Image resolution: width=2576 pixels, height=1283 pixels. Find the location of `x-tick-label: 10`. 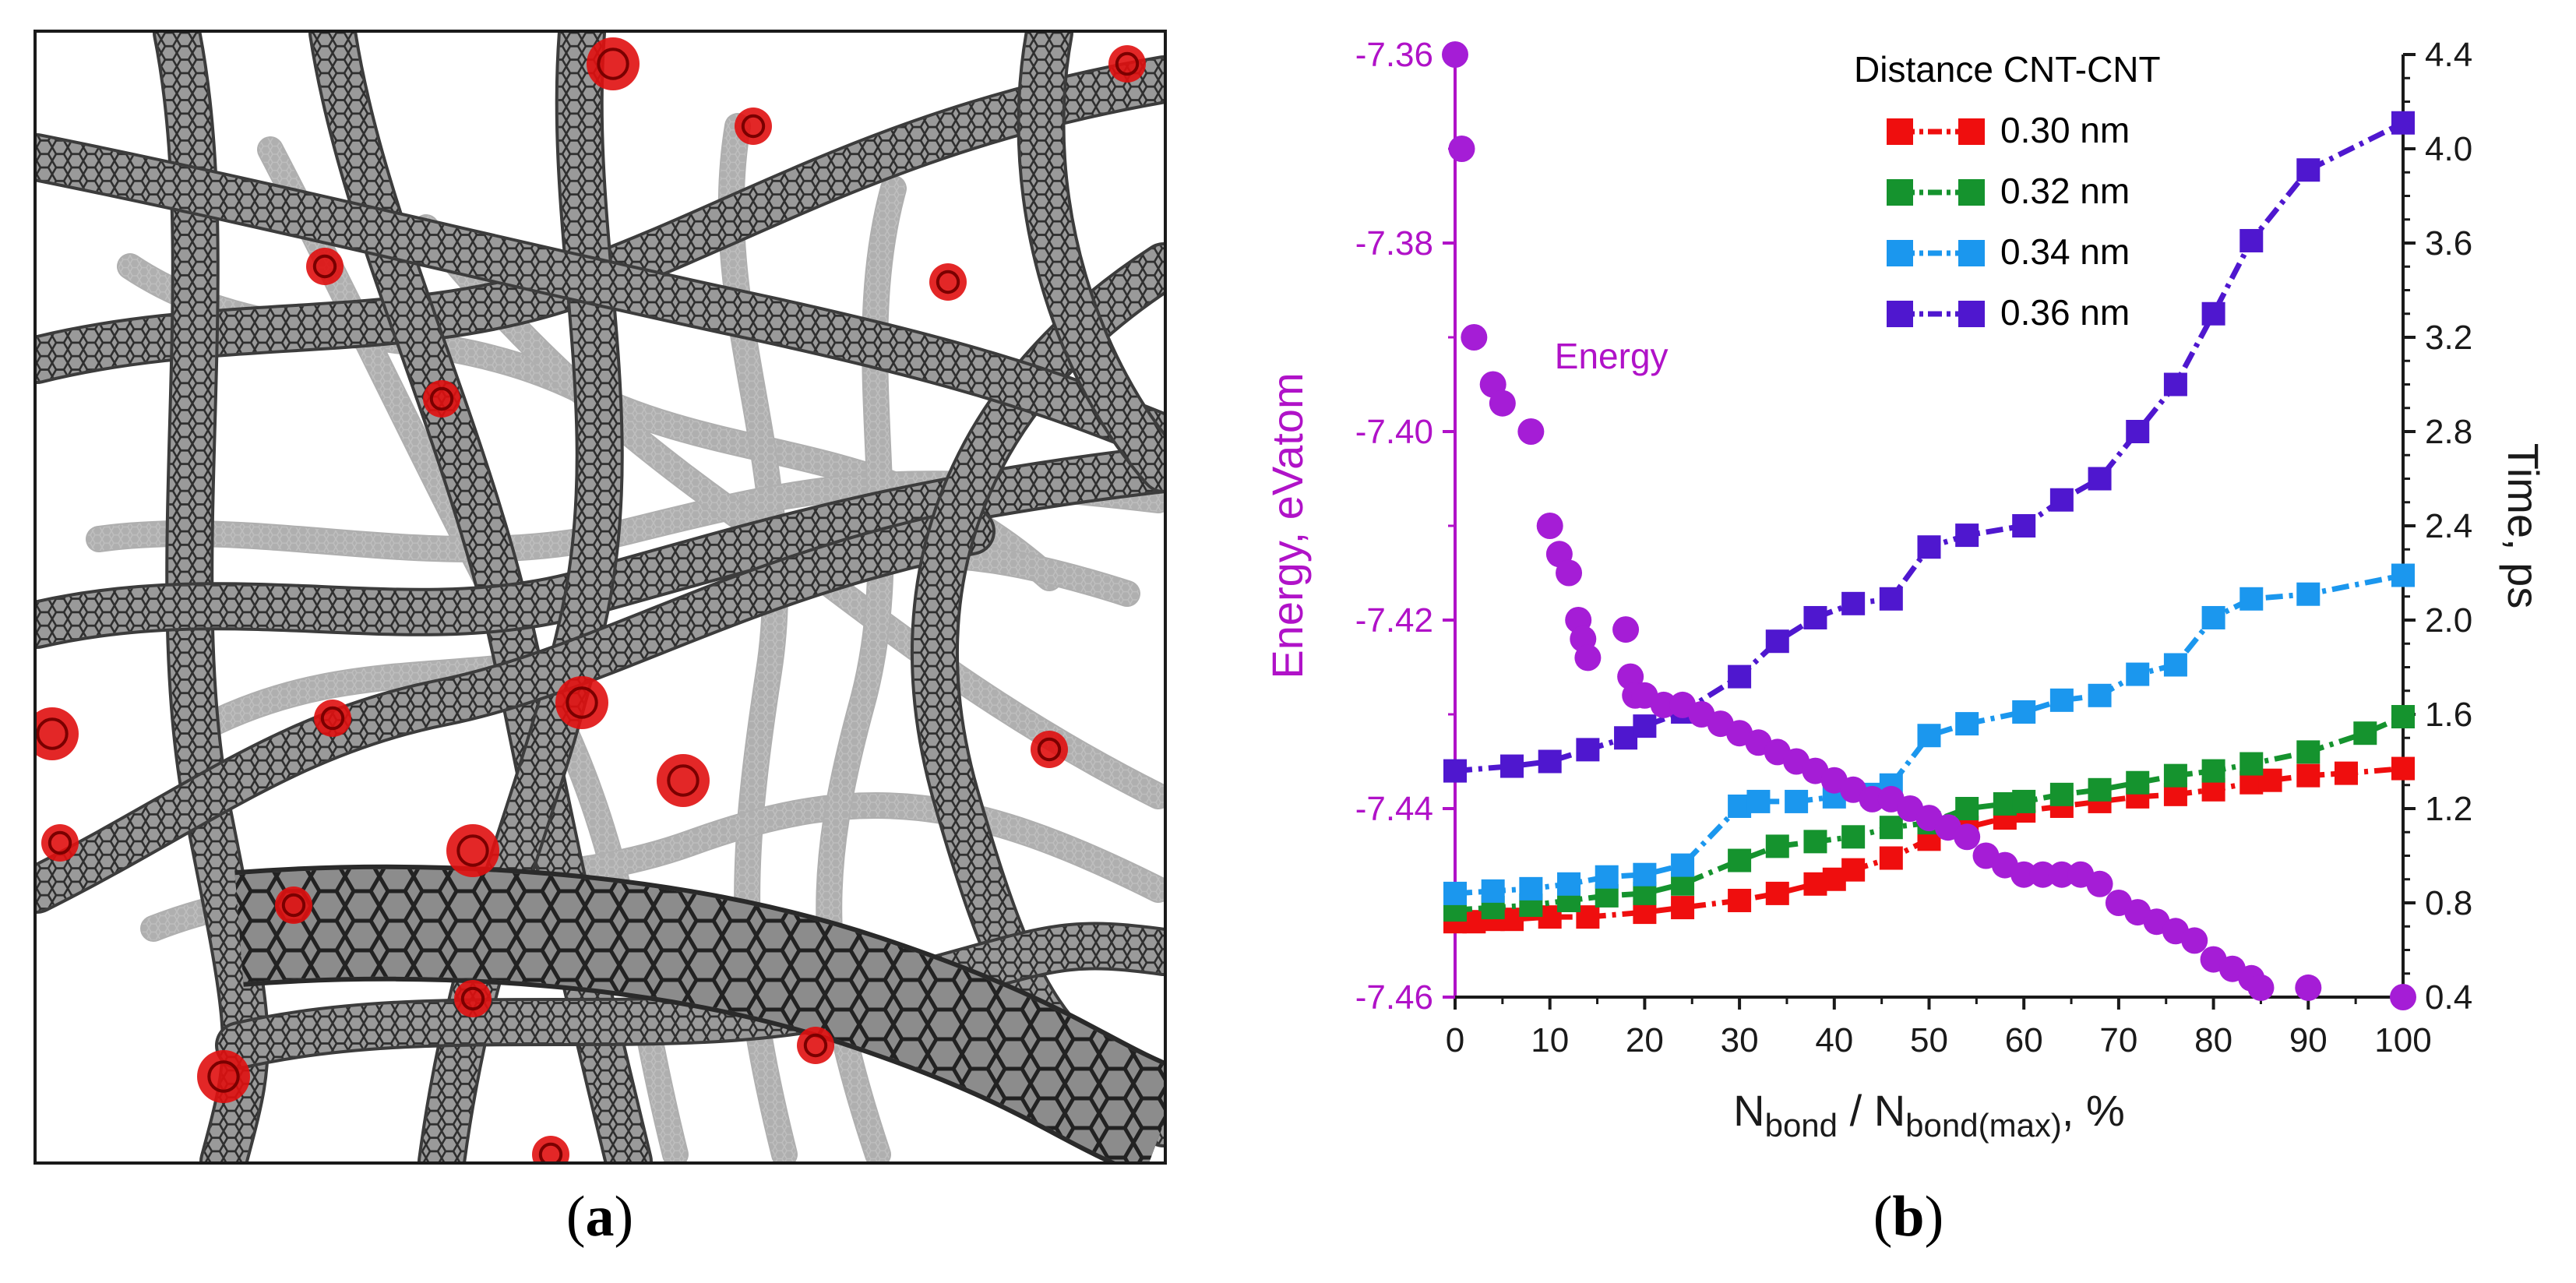

x-tick-label: 10 is located at coordinates (1550, 1040).